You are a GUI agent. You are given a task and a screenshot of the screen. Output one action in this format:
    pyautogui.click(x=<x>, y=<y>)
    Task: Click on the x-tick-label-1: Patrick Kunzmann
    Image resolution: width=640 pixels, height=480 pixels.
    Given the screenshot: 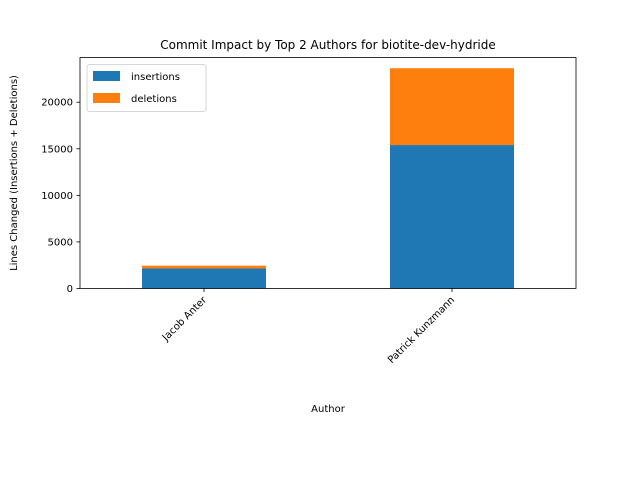 What is the action you would take?
    pyautogui.click(x=421, y=330)
    